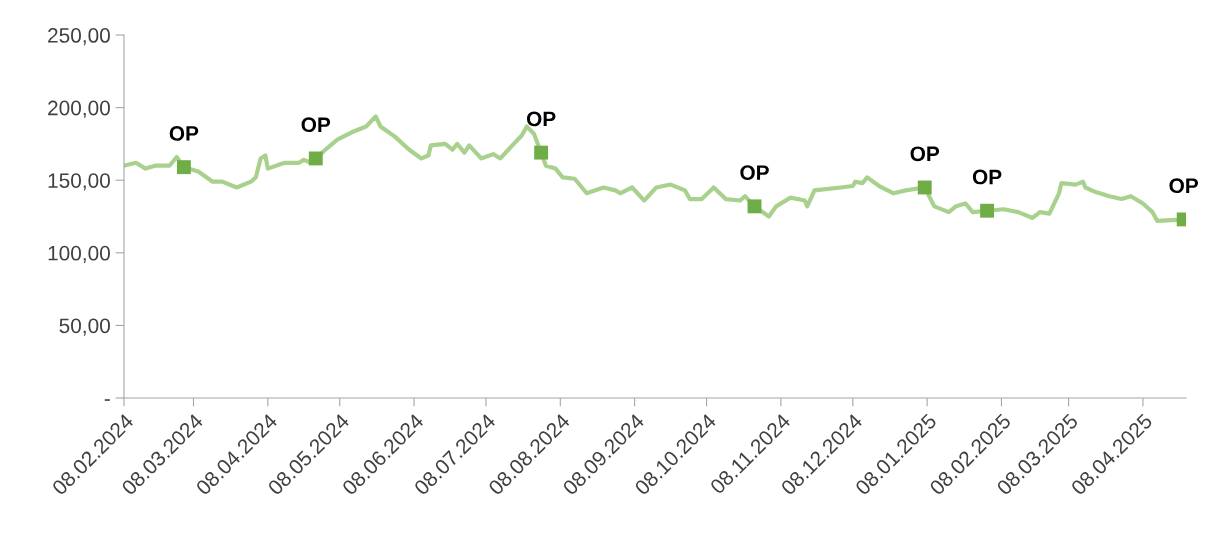  I want to click on y-tick-label: -, so click(107, 400).